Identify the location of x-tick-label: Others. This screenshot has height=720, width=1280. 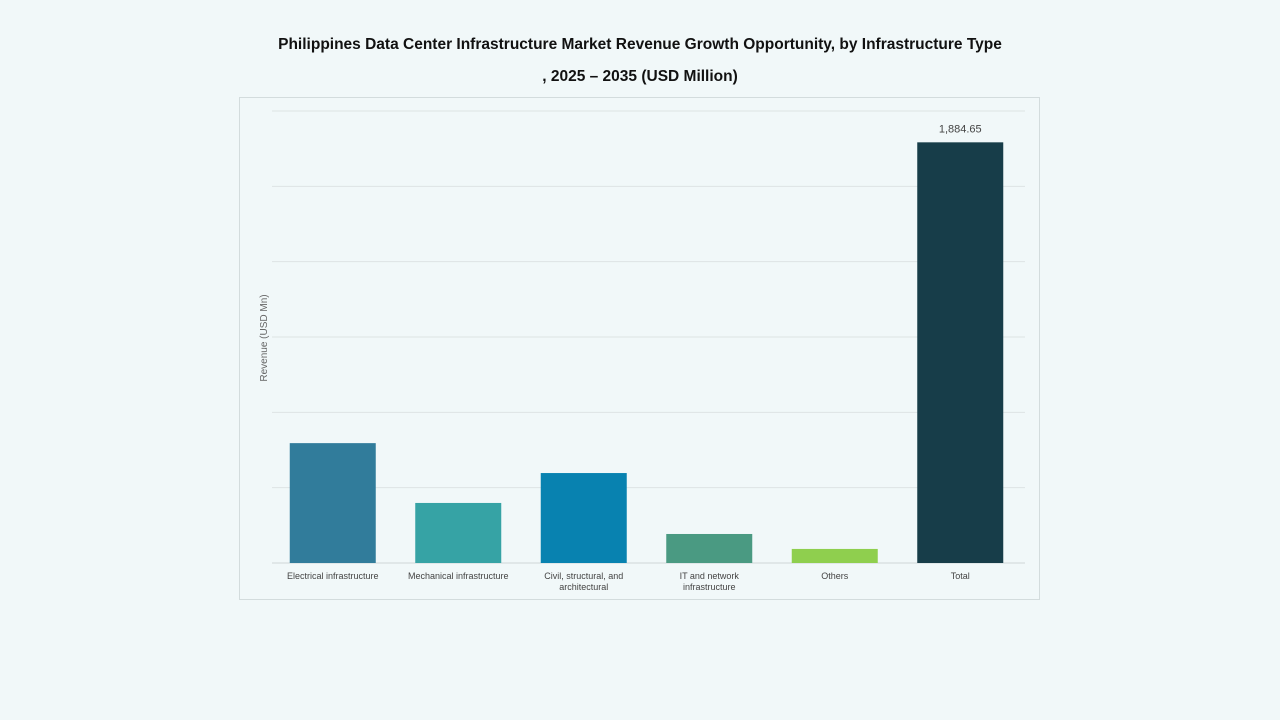
(835, 576).